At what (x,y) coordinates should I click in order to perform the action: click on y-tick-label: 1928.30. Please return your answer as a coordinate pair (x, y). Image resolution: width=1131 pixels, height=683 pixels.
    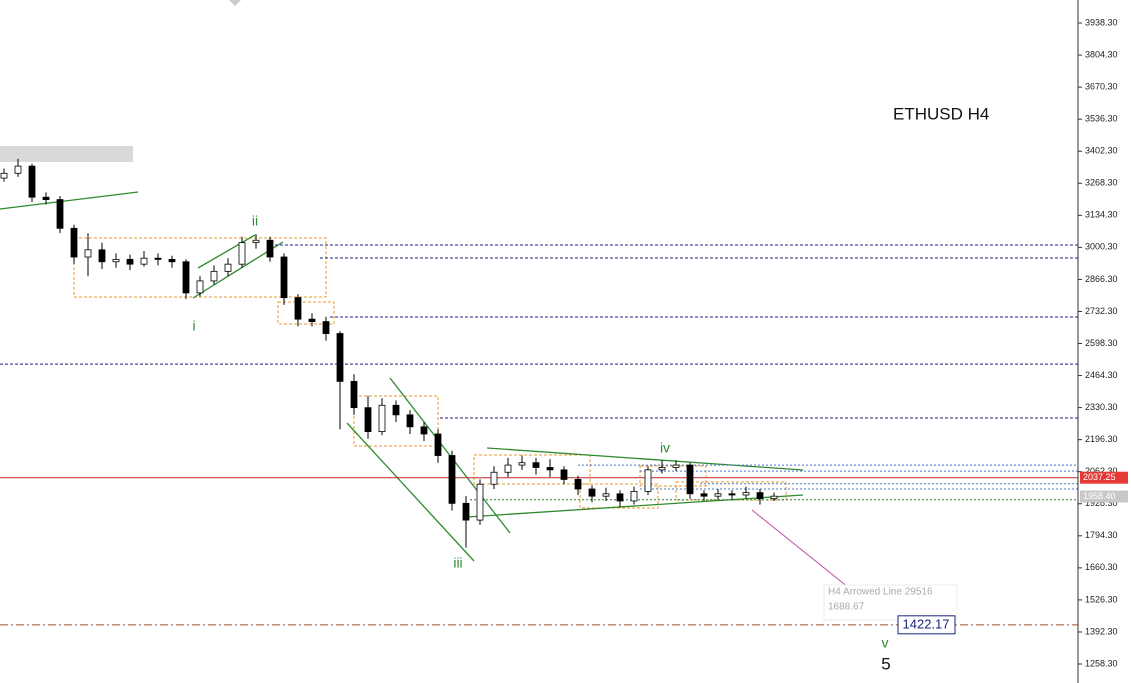
    Looking at the image, I should click on (1101, 503).